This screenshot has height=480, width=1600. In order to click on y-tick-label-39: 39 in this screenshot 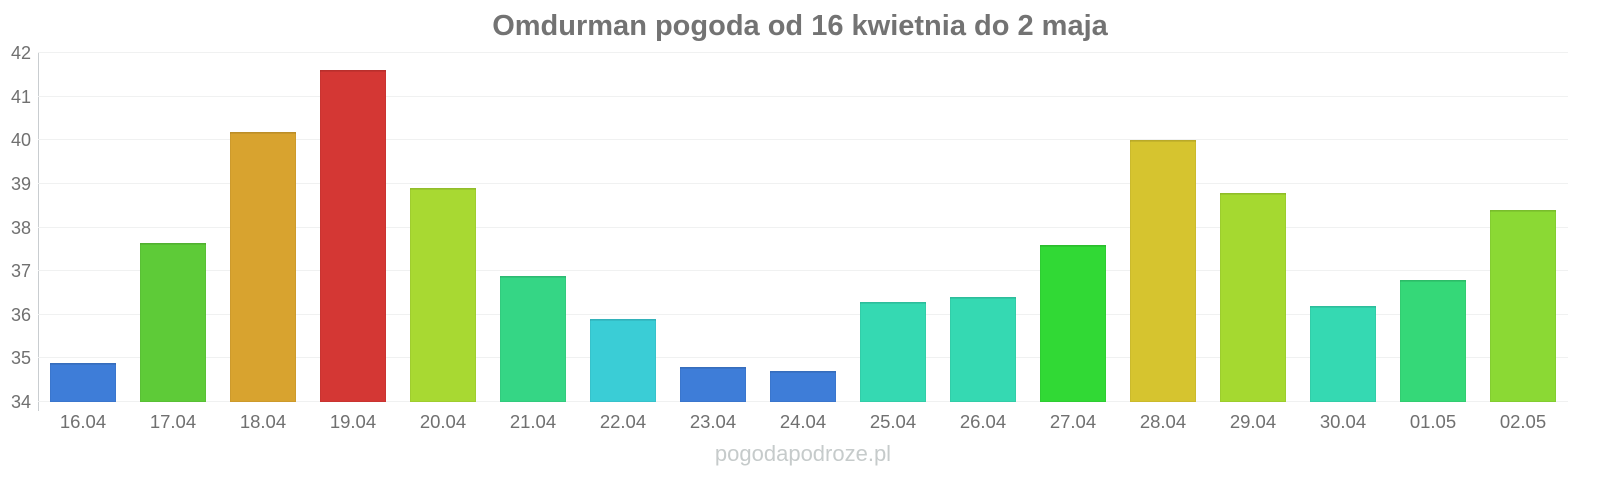, I will do `click(20, 183)`.